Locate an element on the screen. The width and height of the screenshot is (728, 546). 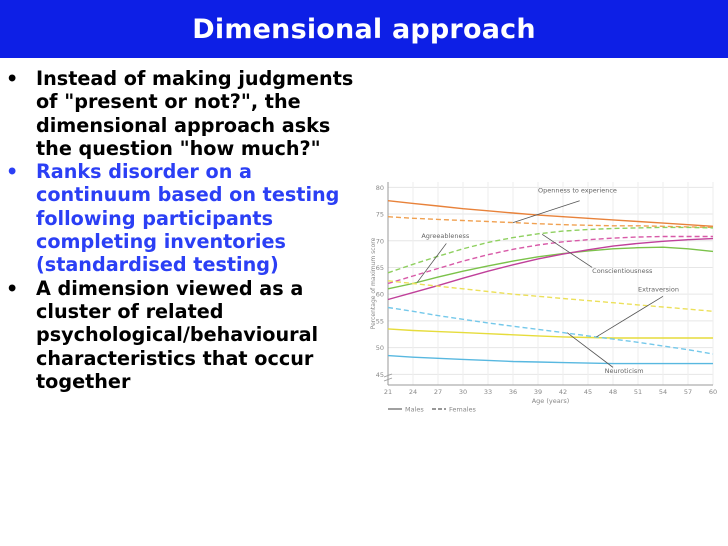
x-tick-label: 54 is located at coordinates (663, 392).